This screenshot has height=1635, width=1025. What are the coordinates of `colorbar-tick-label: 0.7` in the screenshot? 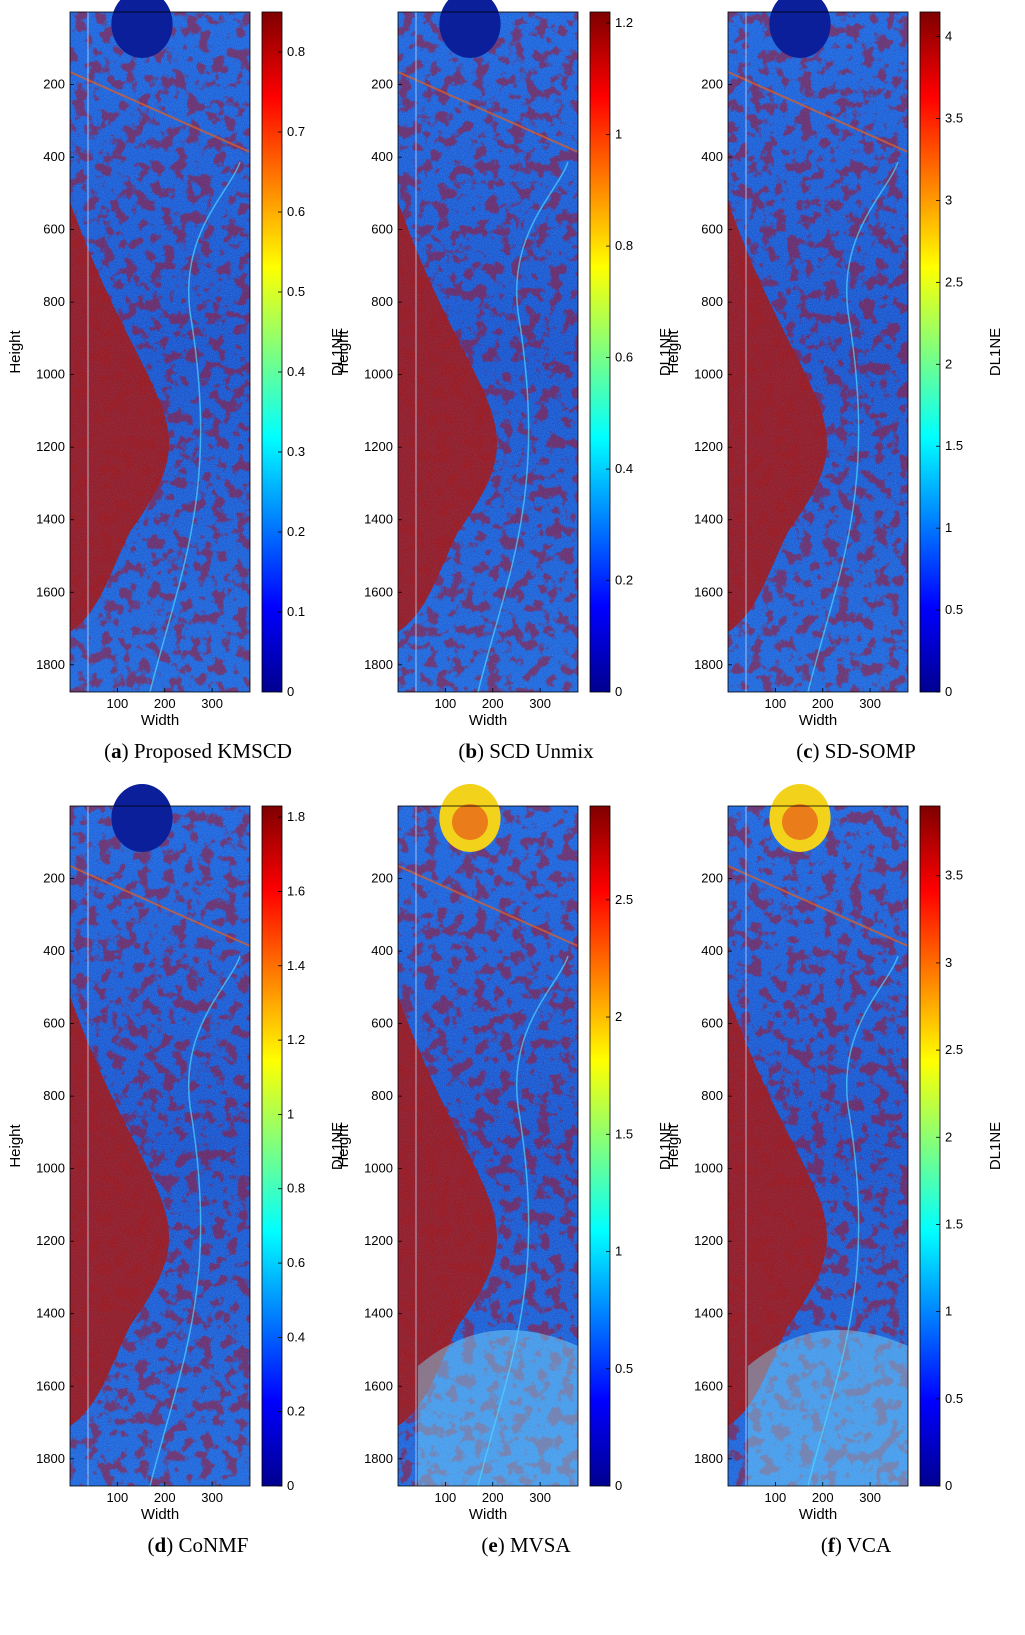 It's located at (296, 131).